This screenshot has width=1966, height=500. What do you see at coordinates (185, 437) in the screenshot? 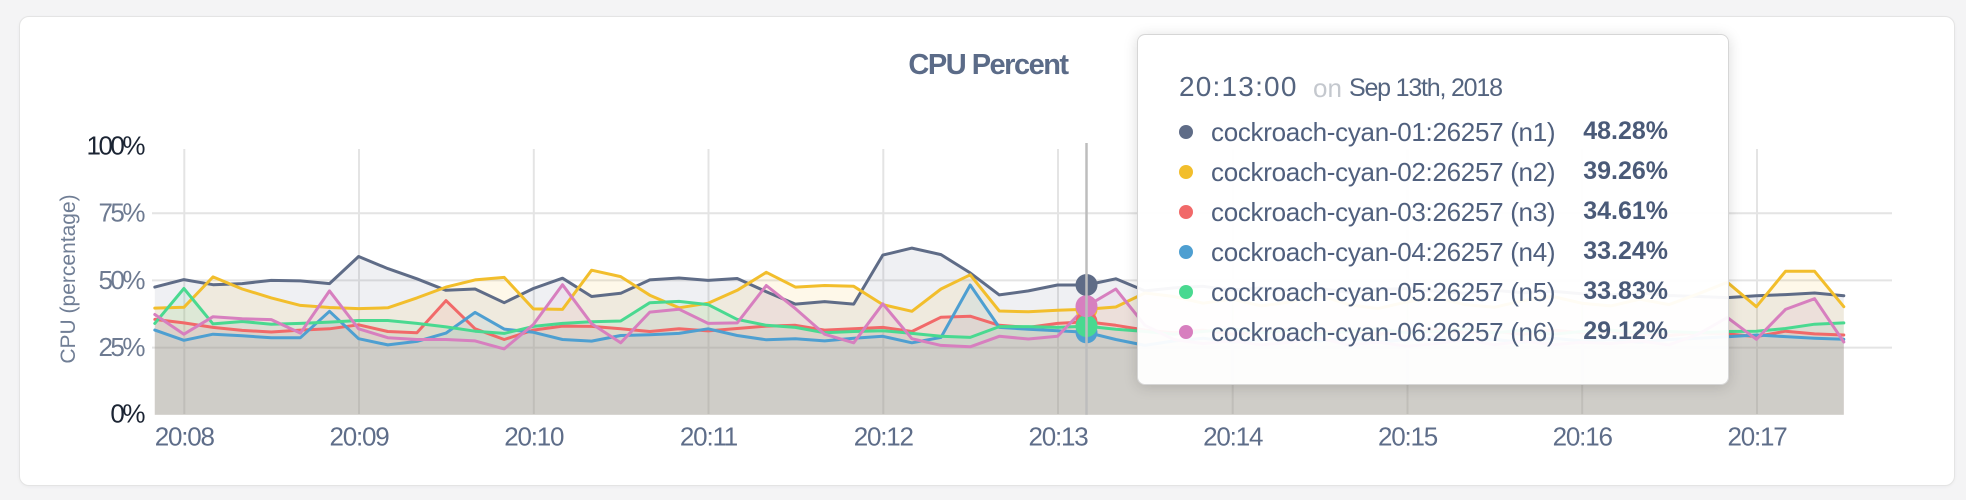
I see `svg-text: 20:08` at bounding box center [185, 437].